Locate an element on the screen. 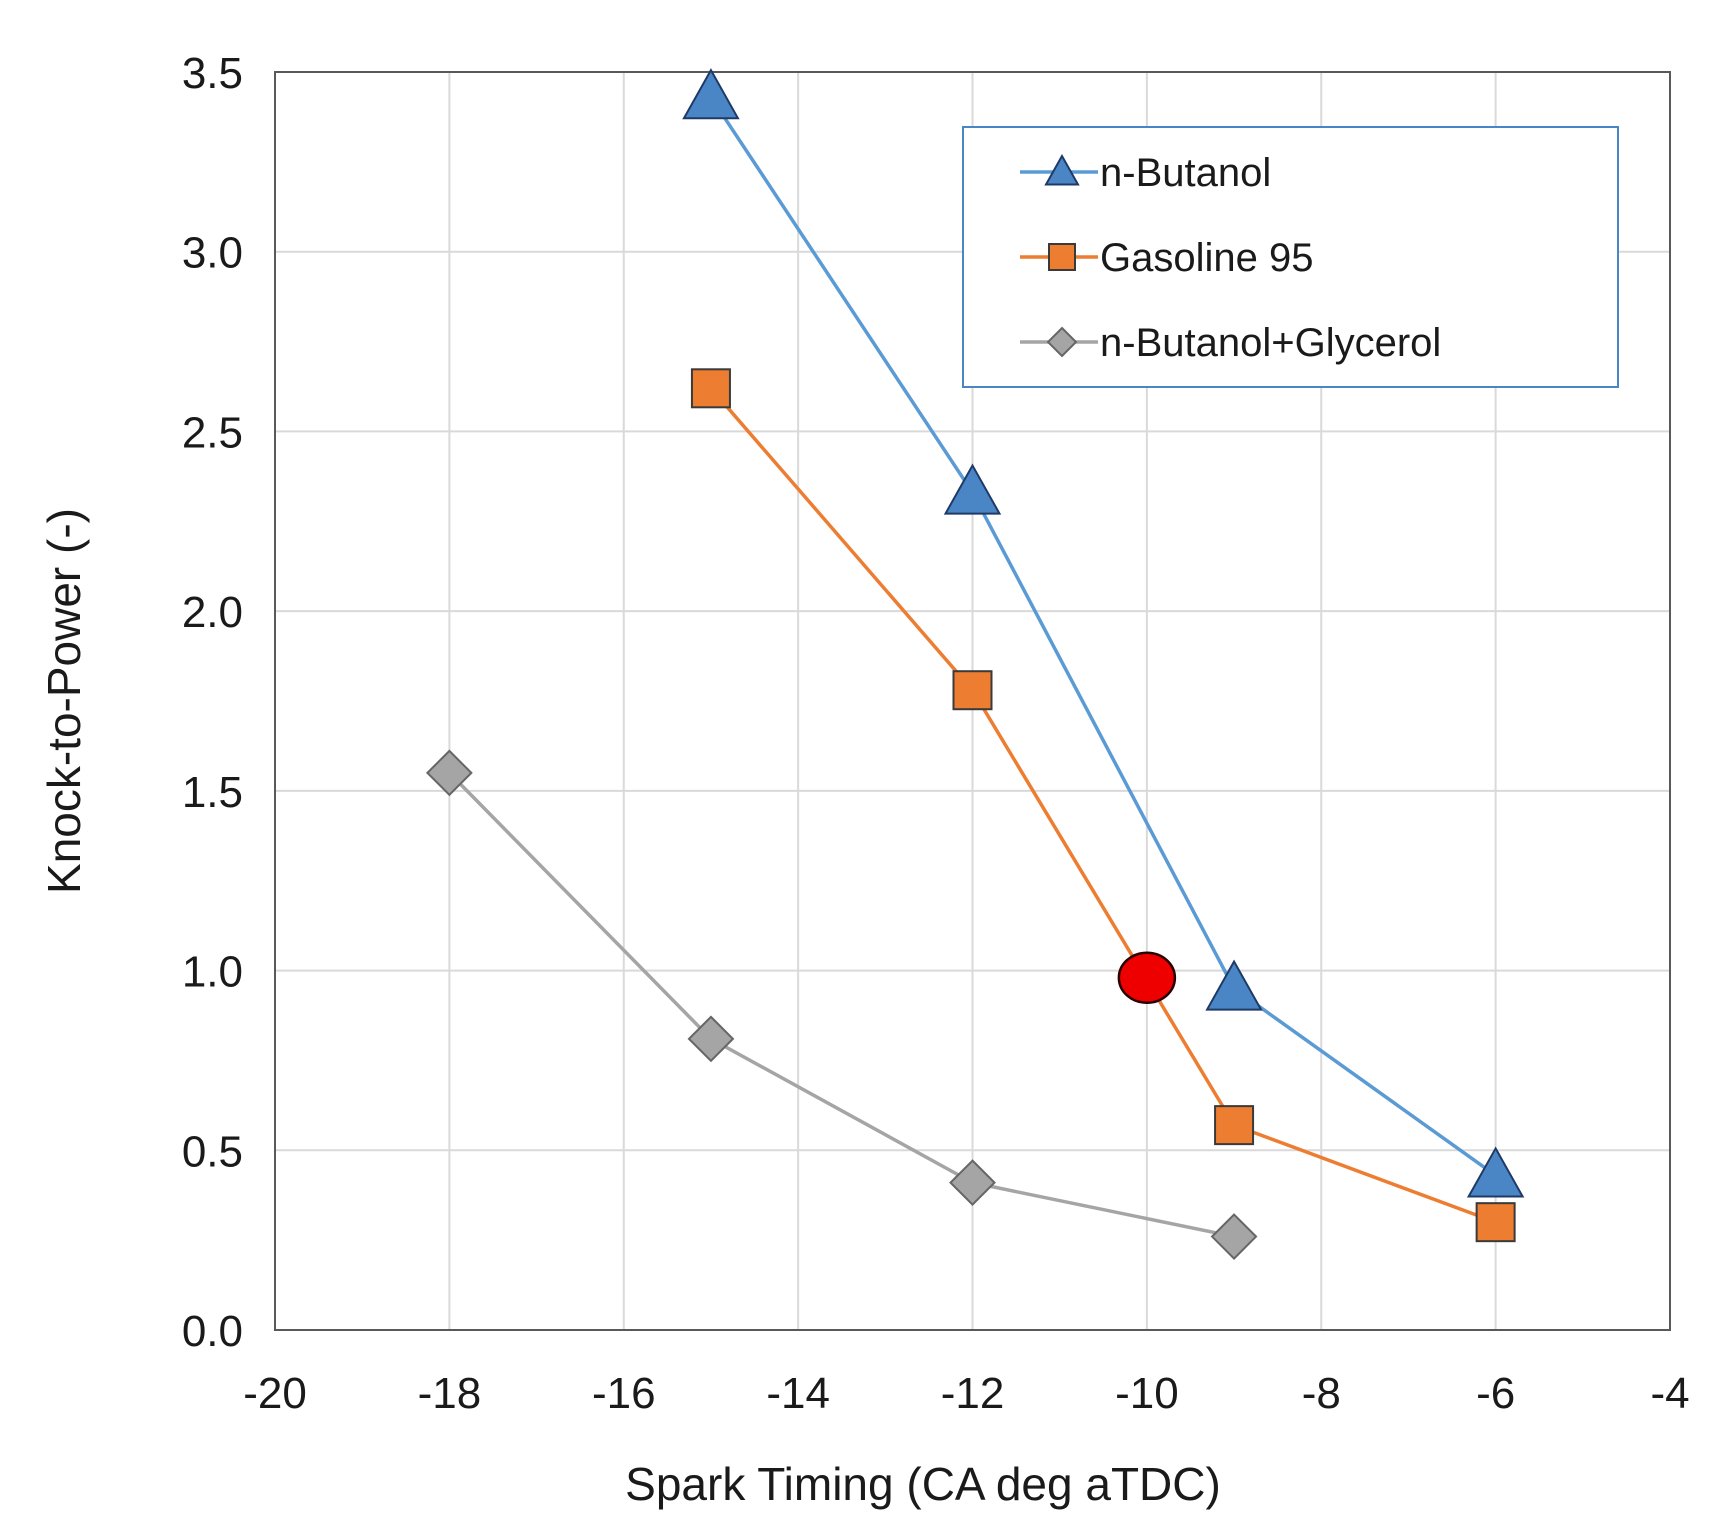 This screenshot has height=1532, width=1721. legend: n-Butanol Gasoline 95 n-Butanol+Glycerol is located at coordinates (1290, 257).